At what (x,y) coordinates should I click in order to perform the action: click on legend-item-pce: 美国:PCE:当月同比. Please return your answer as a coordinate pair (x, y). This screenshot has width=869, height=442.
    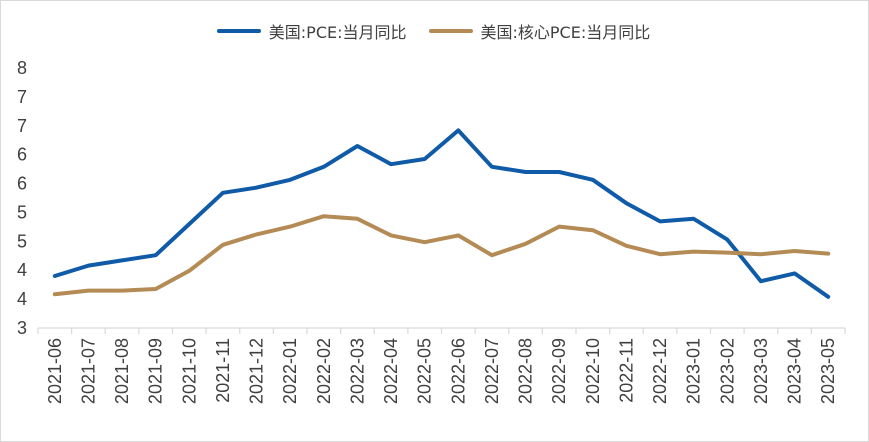
    Looking at the image, I should click on (311, 31).